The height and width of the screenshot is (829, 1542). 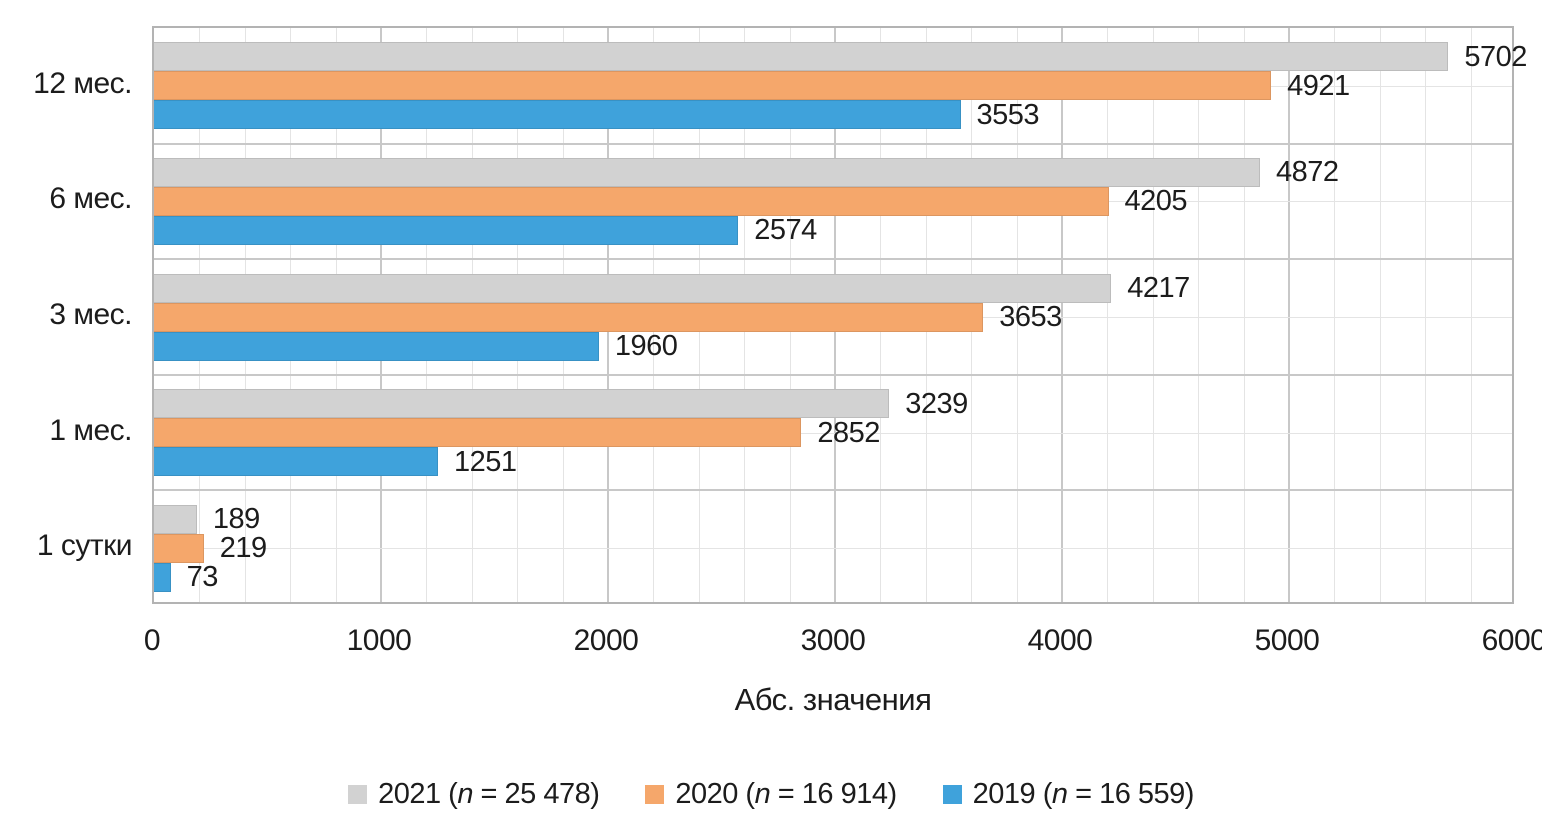 I want to click on x-tick-label: 3000, so click(x=833, y=640).